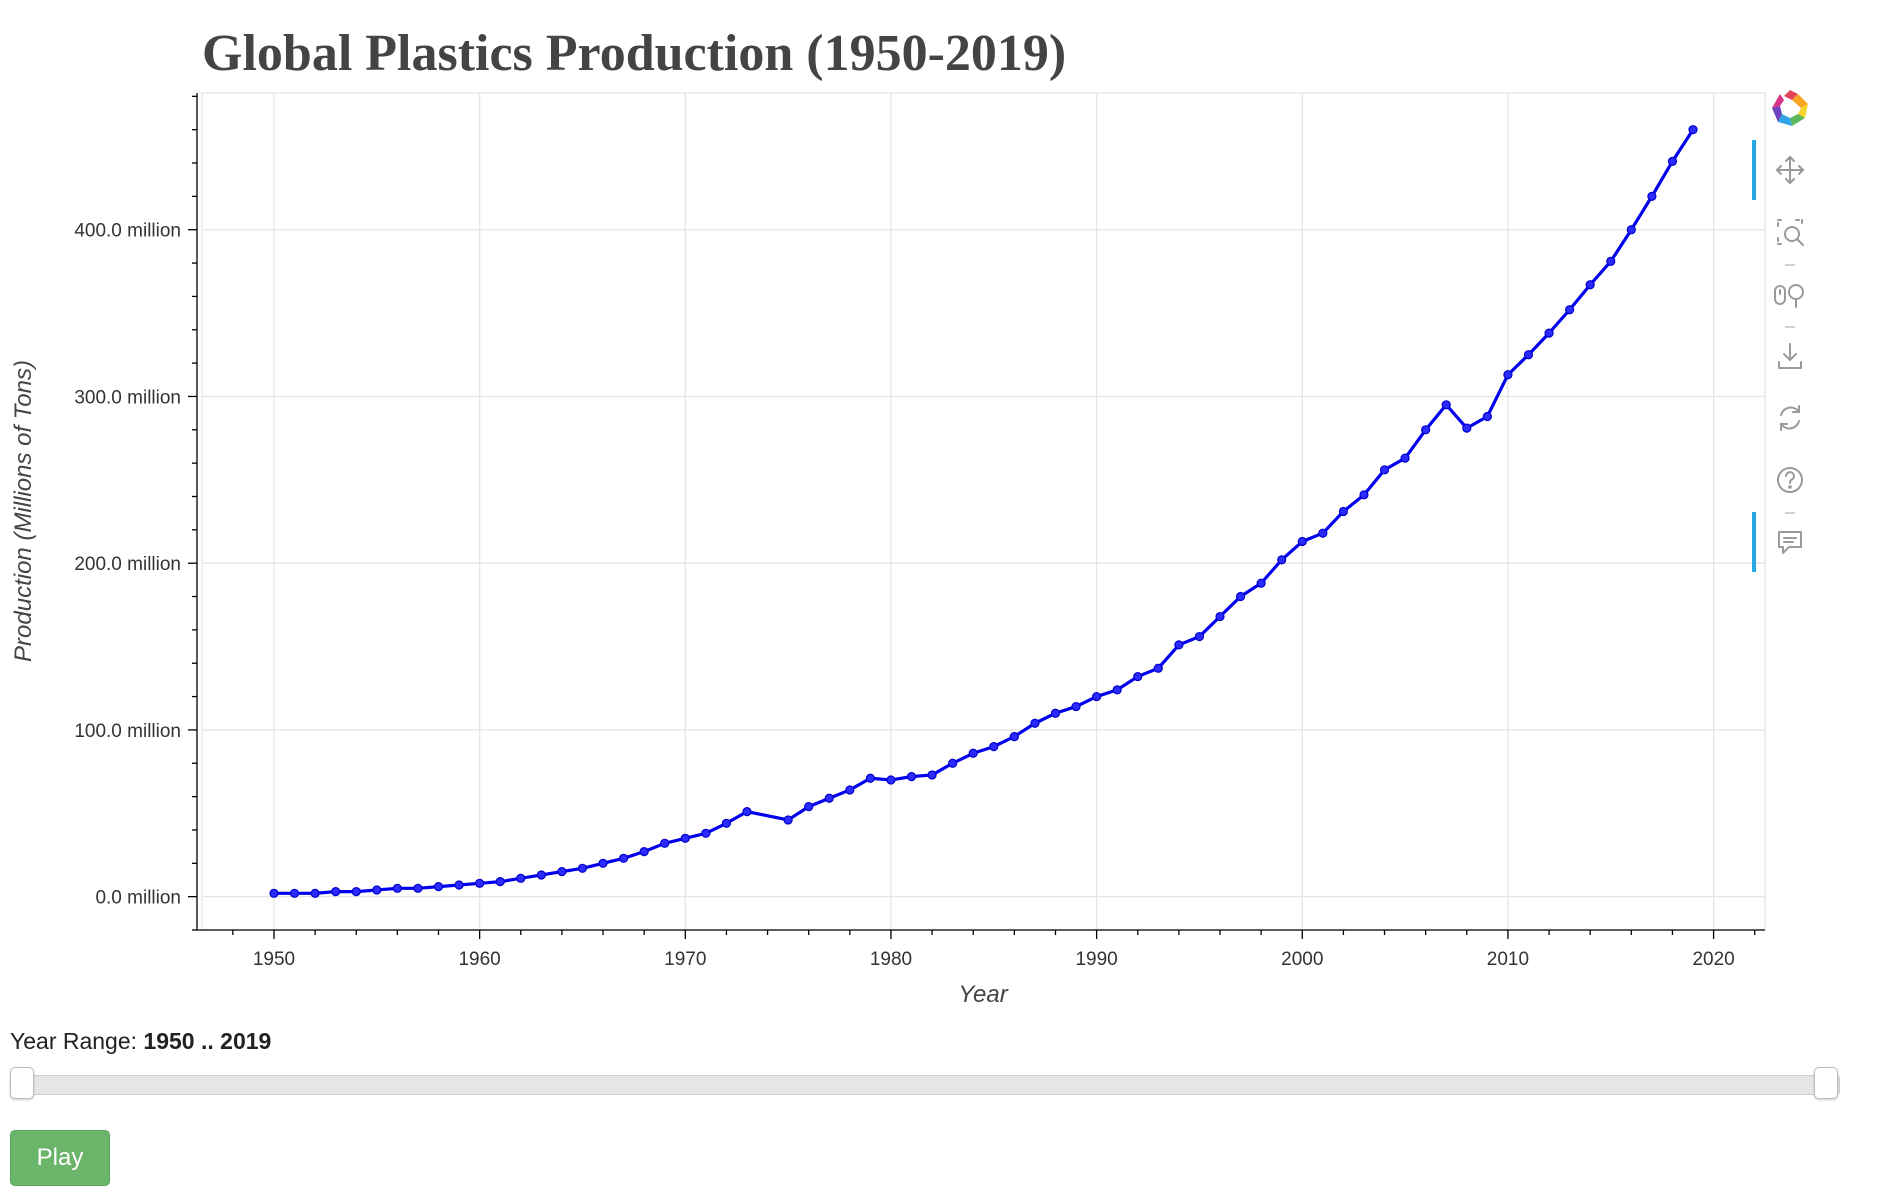 This screenshot has height=1192, width=1897. Describe the element at coordinates (1790, 542) in the screenshot. I see `hover-icon` at that location.